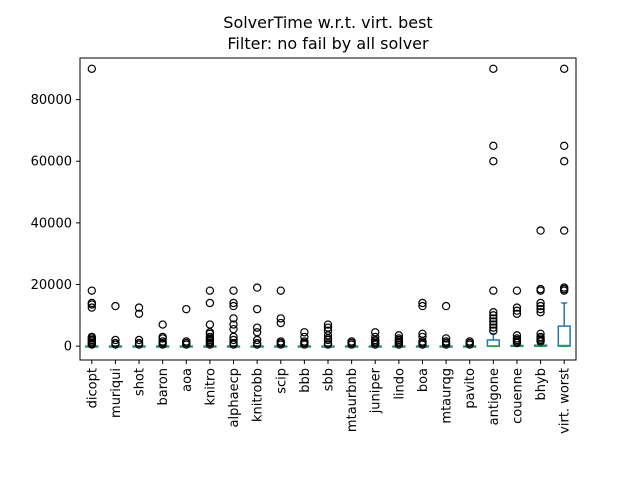 The width and height of the screenshot is (640, 480). I want to click on chart-title-line-2: Filter: no fail by all solver, so click(328, 43).